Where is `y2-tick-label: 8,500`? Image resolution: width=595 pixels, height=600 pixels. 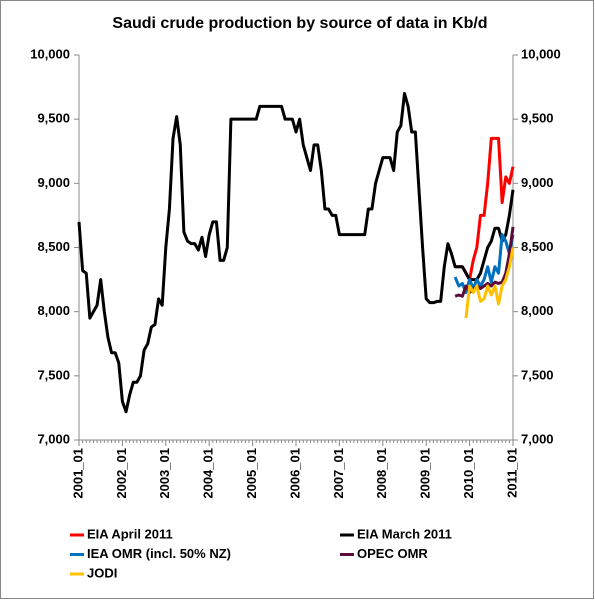 y2-tick-label: 8,500 is located at coordinates (537, 246).